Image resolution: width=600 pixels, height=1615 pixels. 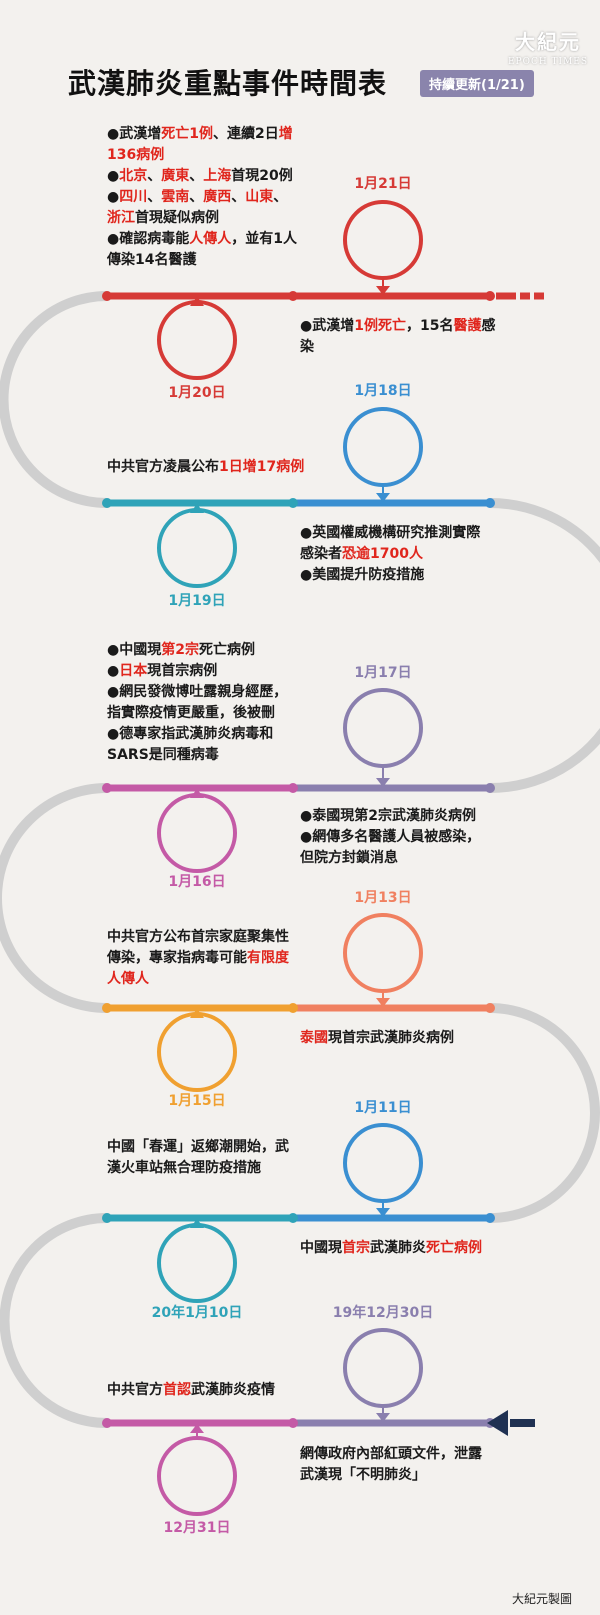 I want to click on event-date: 1月13日, so click(x=383, y=898).